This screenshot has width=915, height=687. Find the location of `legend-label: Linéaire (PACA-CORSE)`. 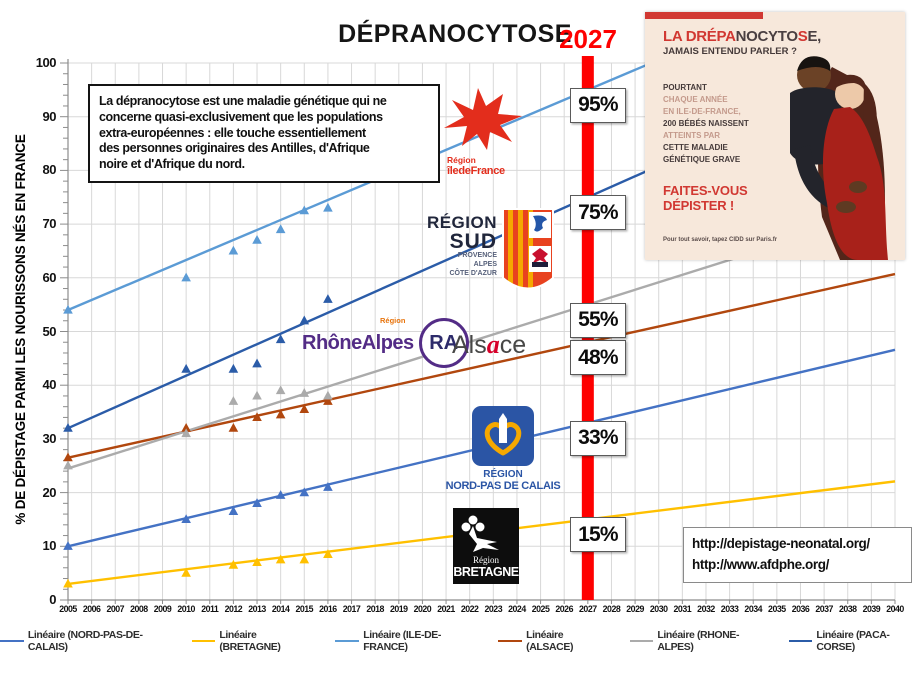

legend-label: Linéaire (PACA-CORSE) is located at coordinates (853, 641).